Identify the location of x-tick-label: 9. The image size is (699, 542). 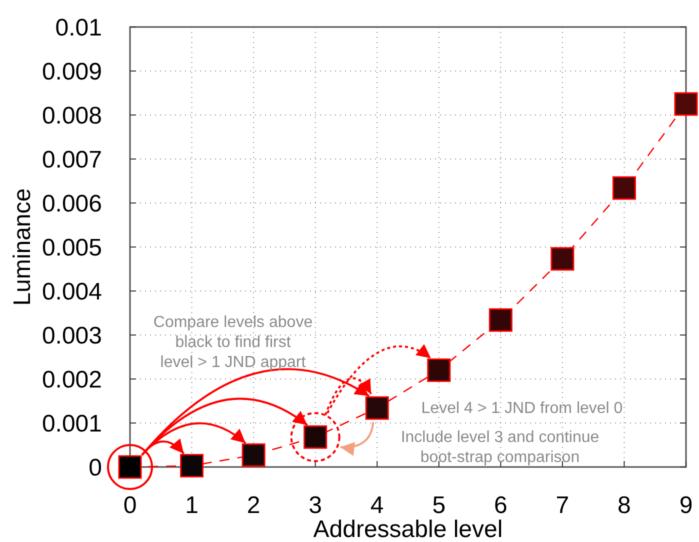
(686, 505).